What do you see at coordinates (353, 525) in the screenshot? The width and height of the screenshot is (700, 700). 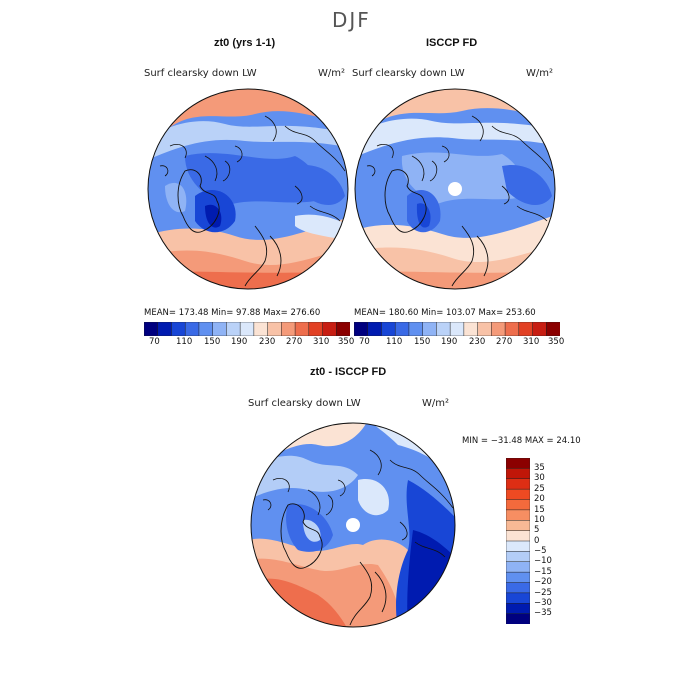 I see `polar-map-difference` at bounding box center [353, 525].